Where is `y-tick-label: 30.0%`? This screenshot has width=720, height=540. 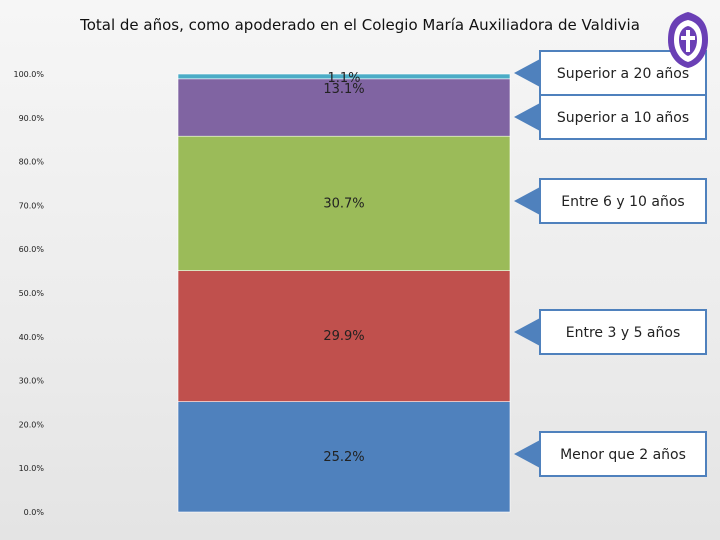
y-tick-label: 30.0% is located at coordinates (32, 381).